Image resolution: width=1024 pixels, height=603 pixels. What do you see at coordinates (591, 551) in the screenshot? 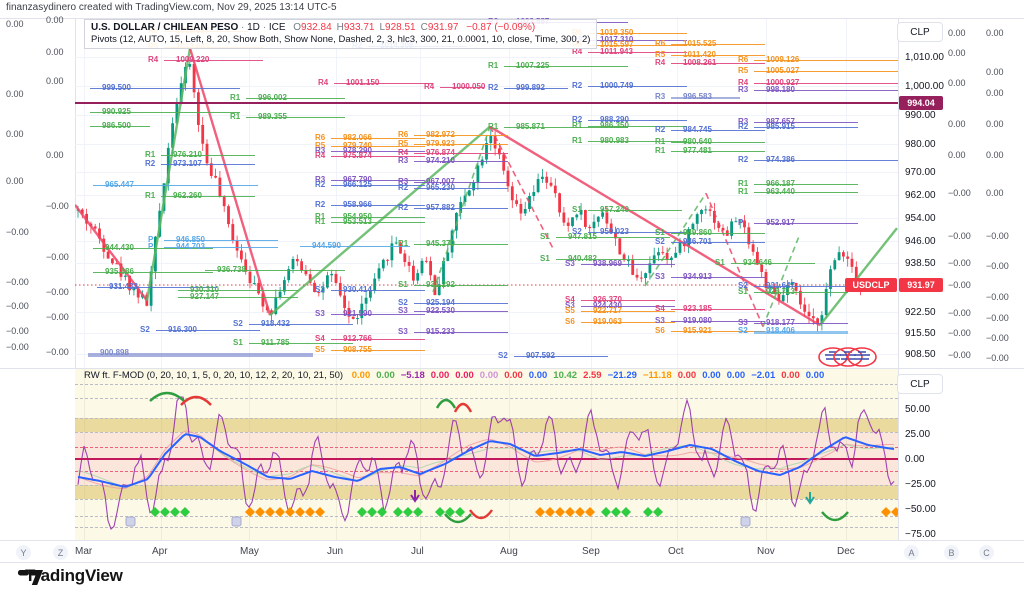
I see `time-axis-month: Sep` at bounding box center [591, 551].